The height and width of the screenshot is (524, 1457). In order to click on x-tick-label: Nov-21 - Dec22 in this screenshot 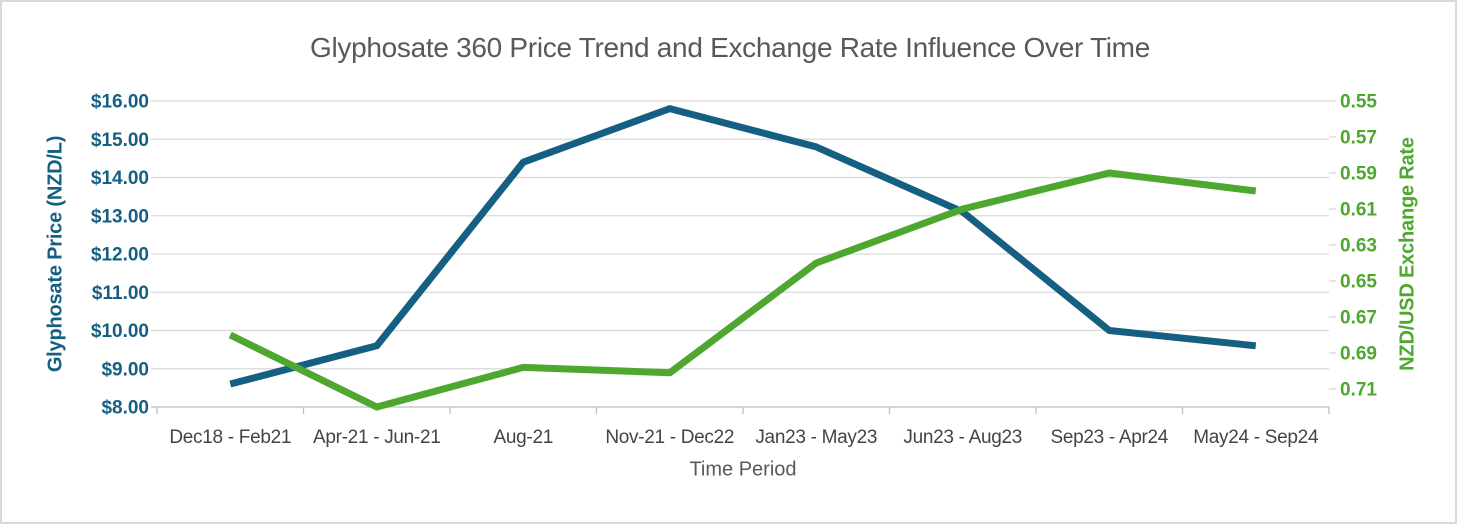, I will do `click(669, 437)`.